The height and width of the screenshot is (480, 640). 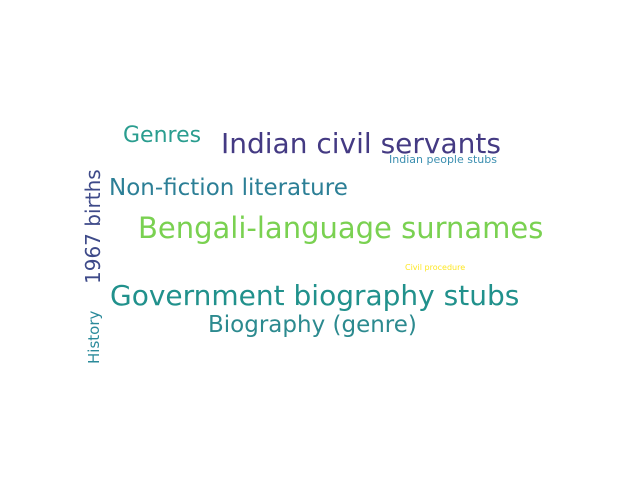 I want to click on word-non-fiction-literature: Non-fiction literature, so click(x=228, y=188).